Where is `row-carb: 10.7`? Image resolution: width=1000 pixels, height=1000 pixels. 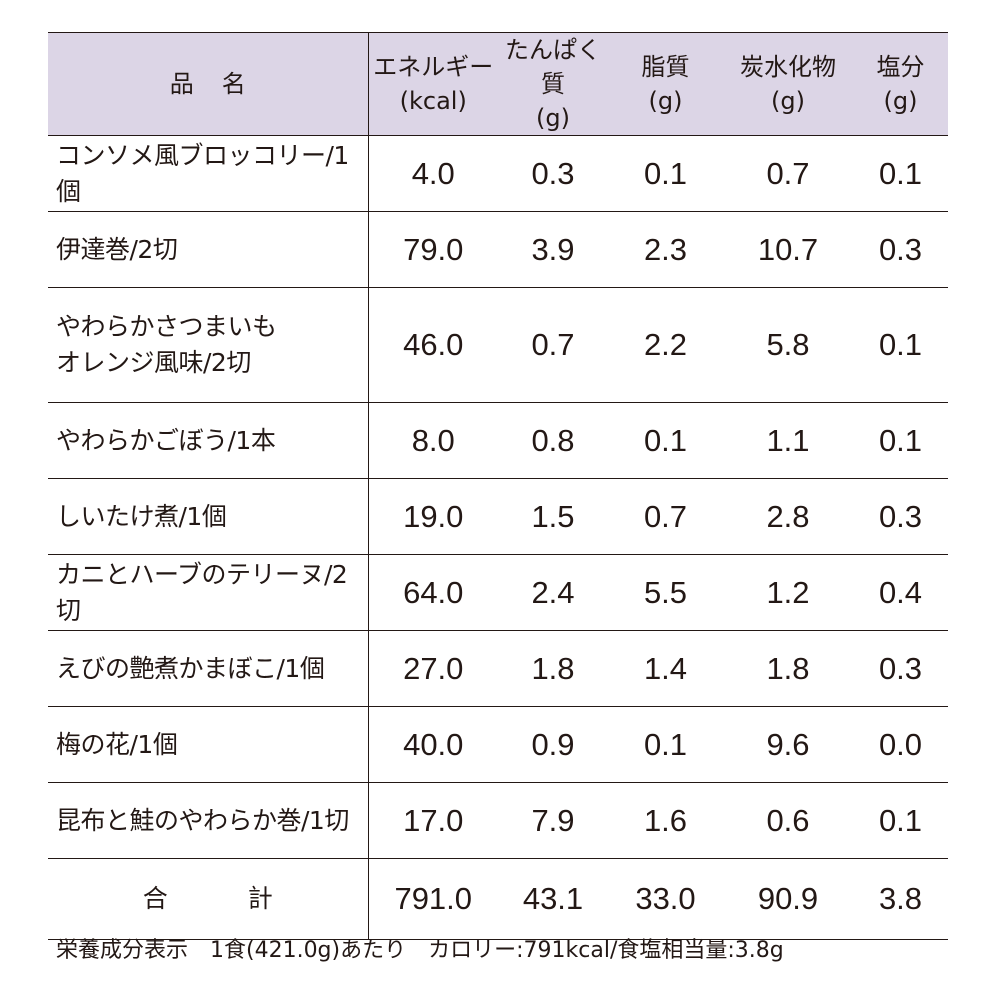 row-carb: 10.7 is located at coordinates (788, 249).